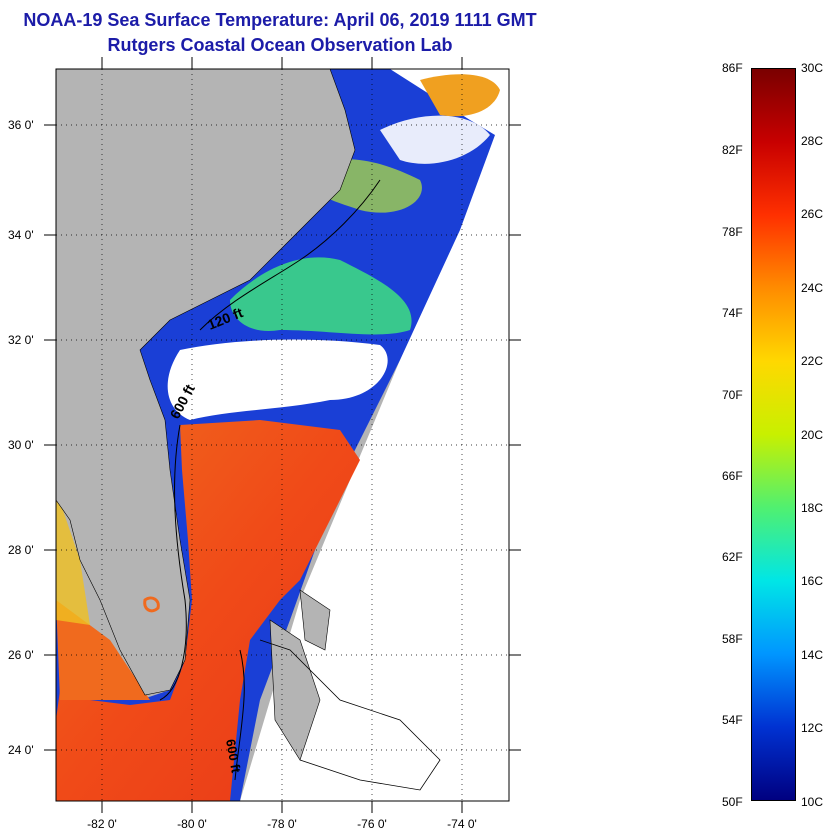  Describe the element at coordinates (151, 604) in the screenshot. I see `lake-okeechobee` at that location.